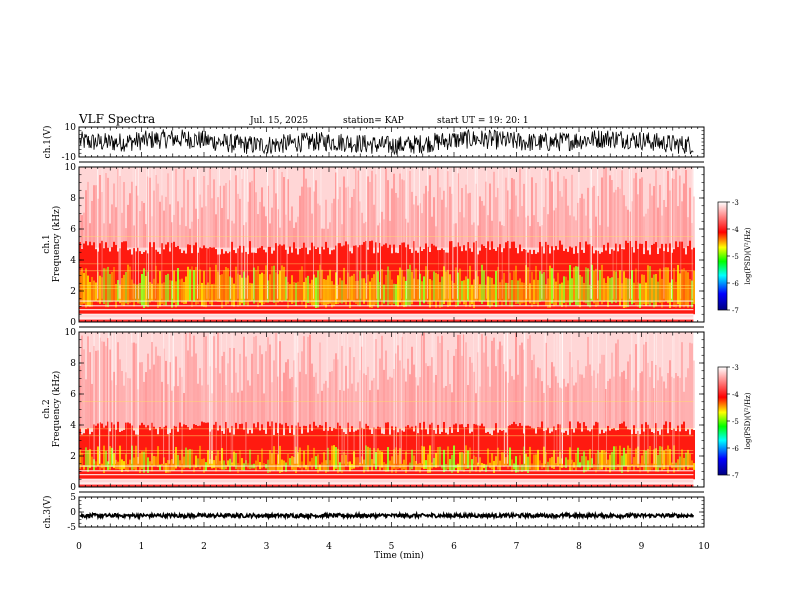 The height and width of the screenshot is (612, 792). What do you see at coordinates (116, 119) in the screenshot?
I see `chart-title: VLF Spectra` at bounding box center [116, 119].